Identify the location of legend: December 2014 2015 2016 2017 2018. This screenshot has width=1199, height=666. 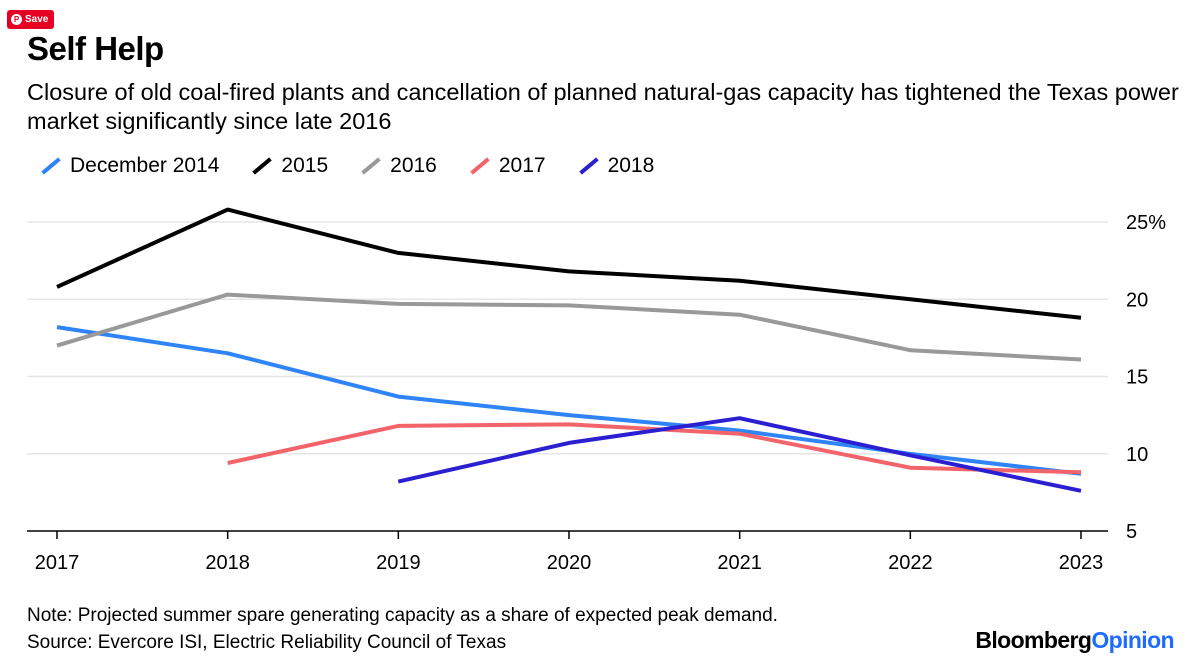
(363, 166).